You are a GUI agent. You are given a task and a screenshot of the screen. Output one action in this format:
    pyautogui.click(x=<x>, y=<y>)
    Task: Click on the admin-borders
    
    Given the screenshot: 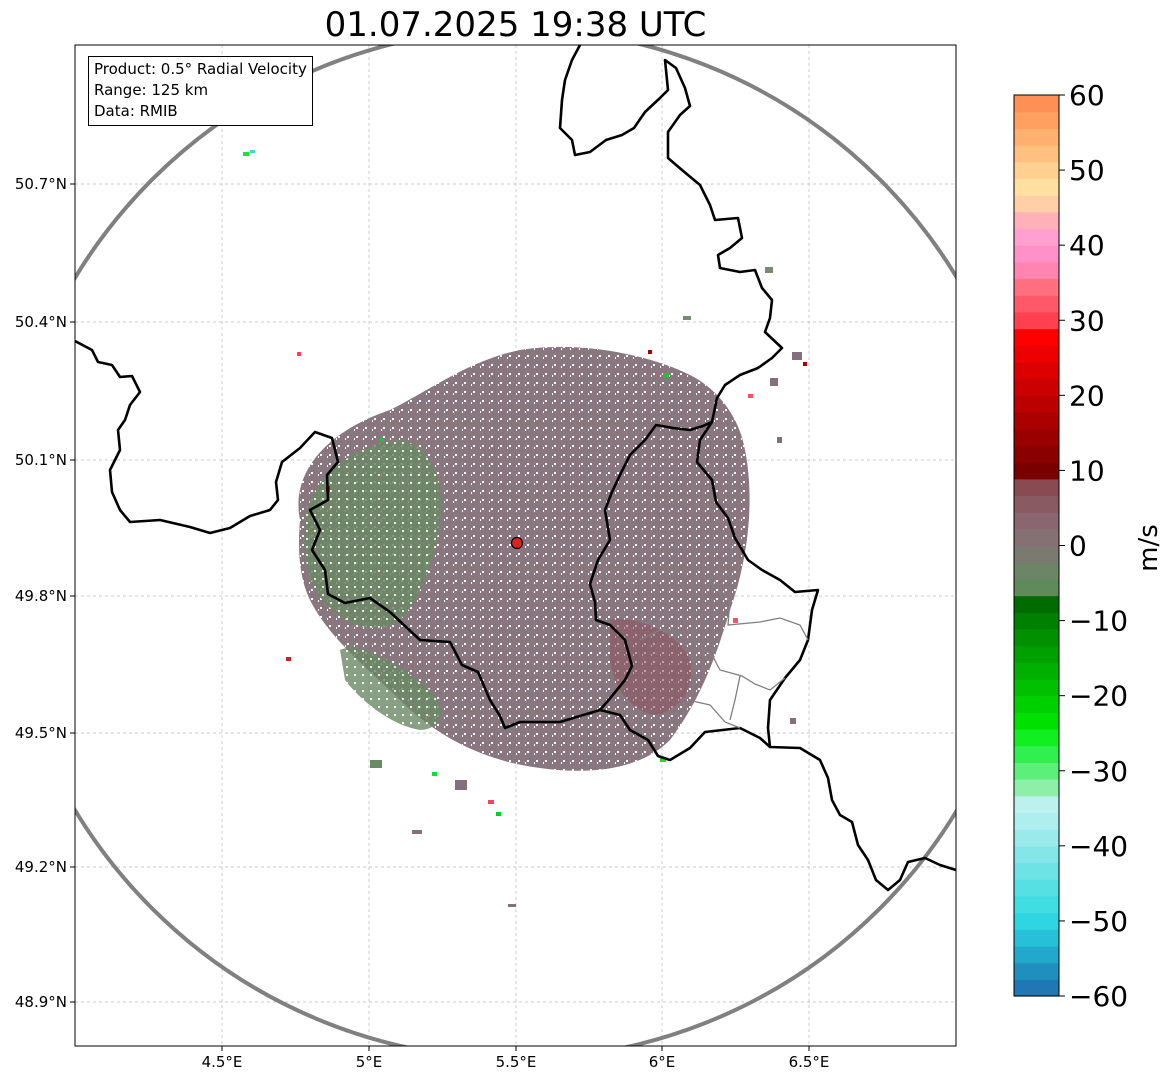 What is the action you would take?
    pyautogui.click(x=724, y=655)
    